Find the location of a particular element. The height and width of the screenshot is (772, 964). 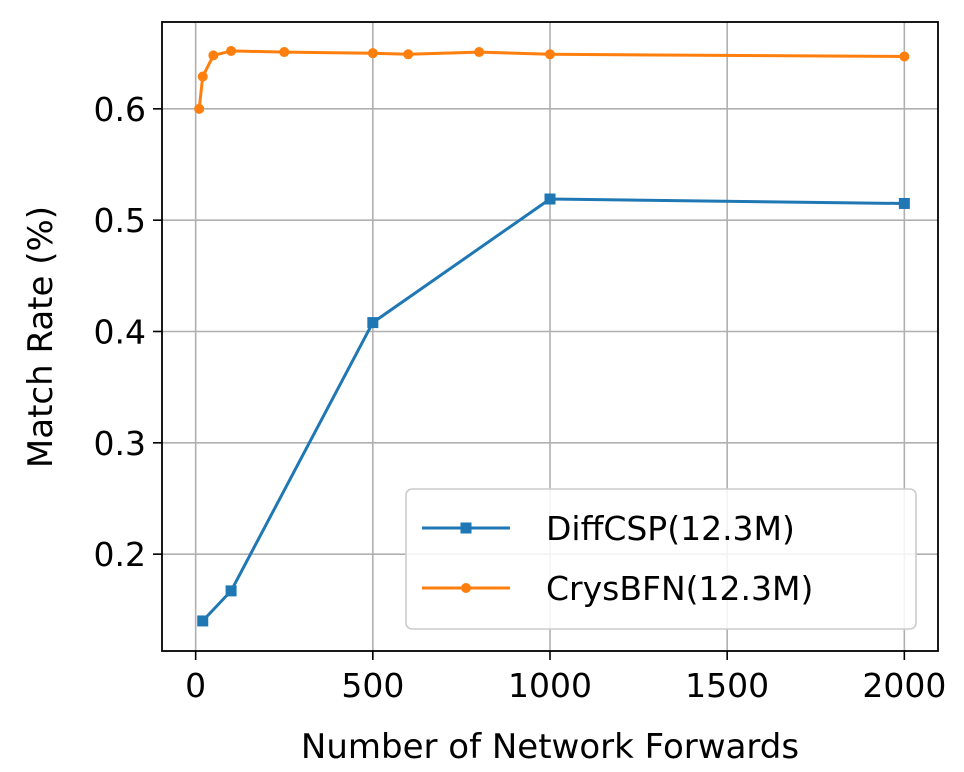

legend-entry-label: DiffCSP(12.3M) is located at coordinates (670, 528).